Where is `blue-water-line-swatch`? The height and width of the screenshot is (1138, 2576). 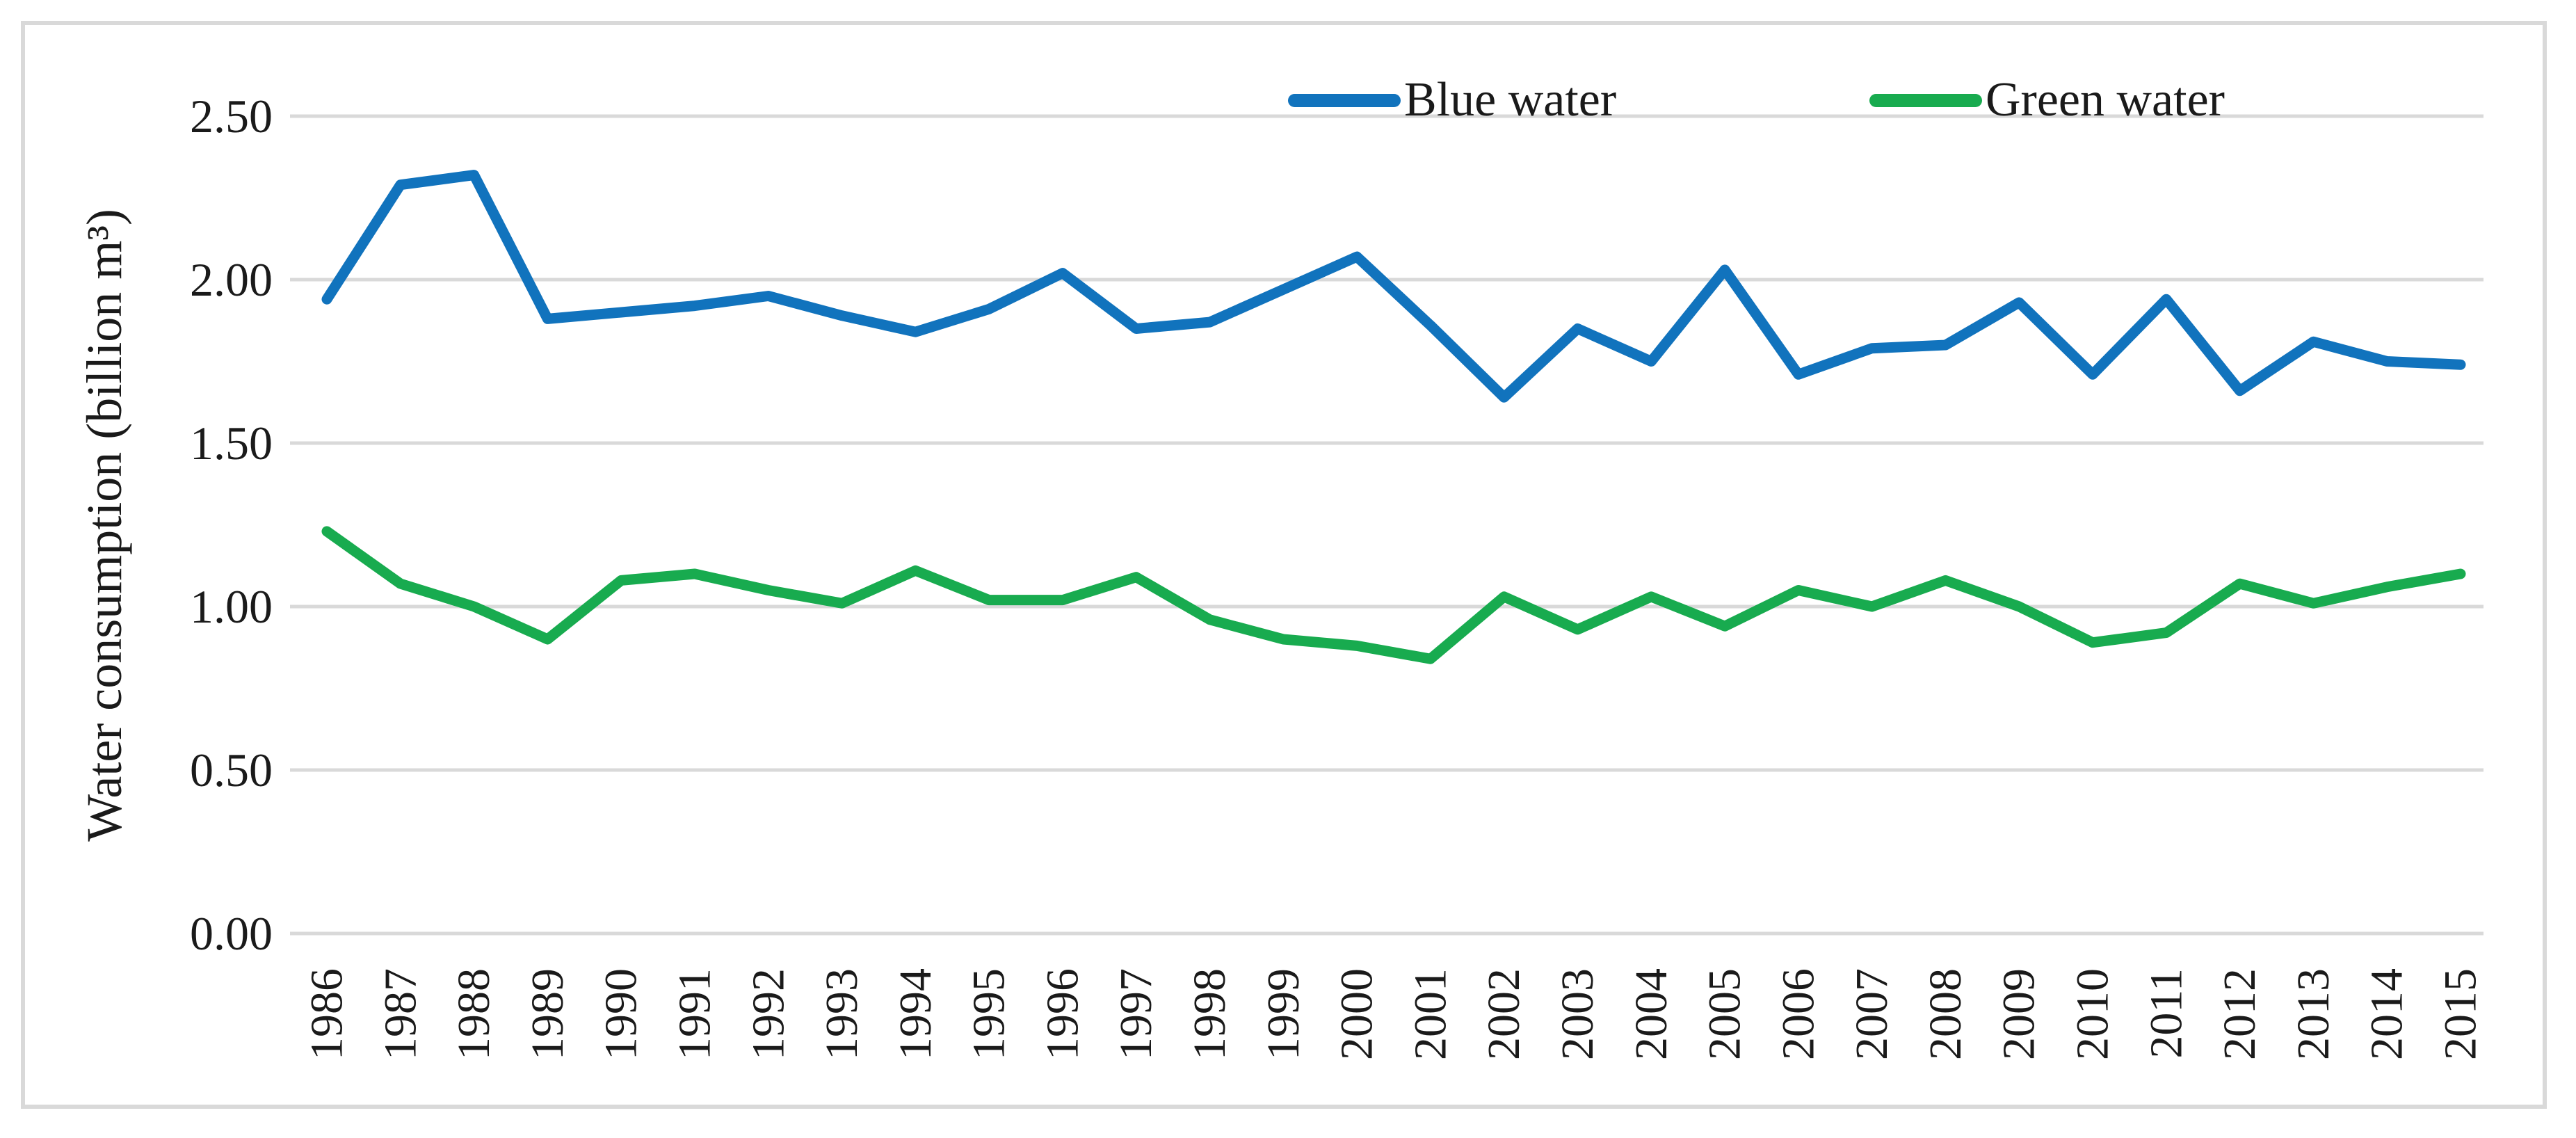 blue-water-line-swatch is located at coordinates (1344, 100).